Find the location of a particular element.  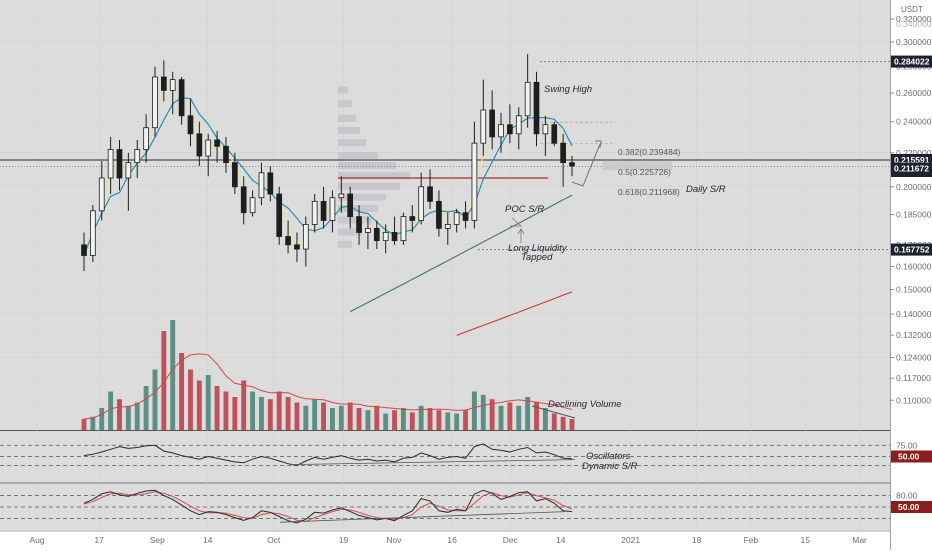

swing-low-level-badge is located at coordinates (911, 249).